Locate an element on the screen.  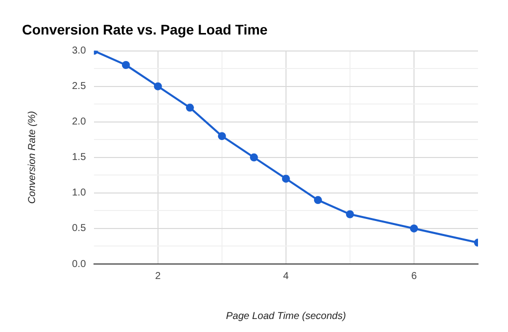
y-axis-title: Conversion Rate (%) is located at coordinates (32, 157).